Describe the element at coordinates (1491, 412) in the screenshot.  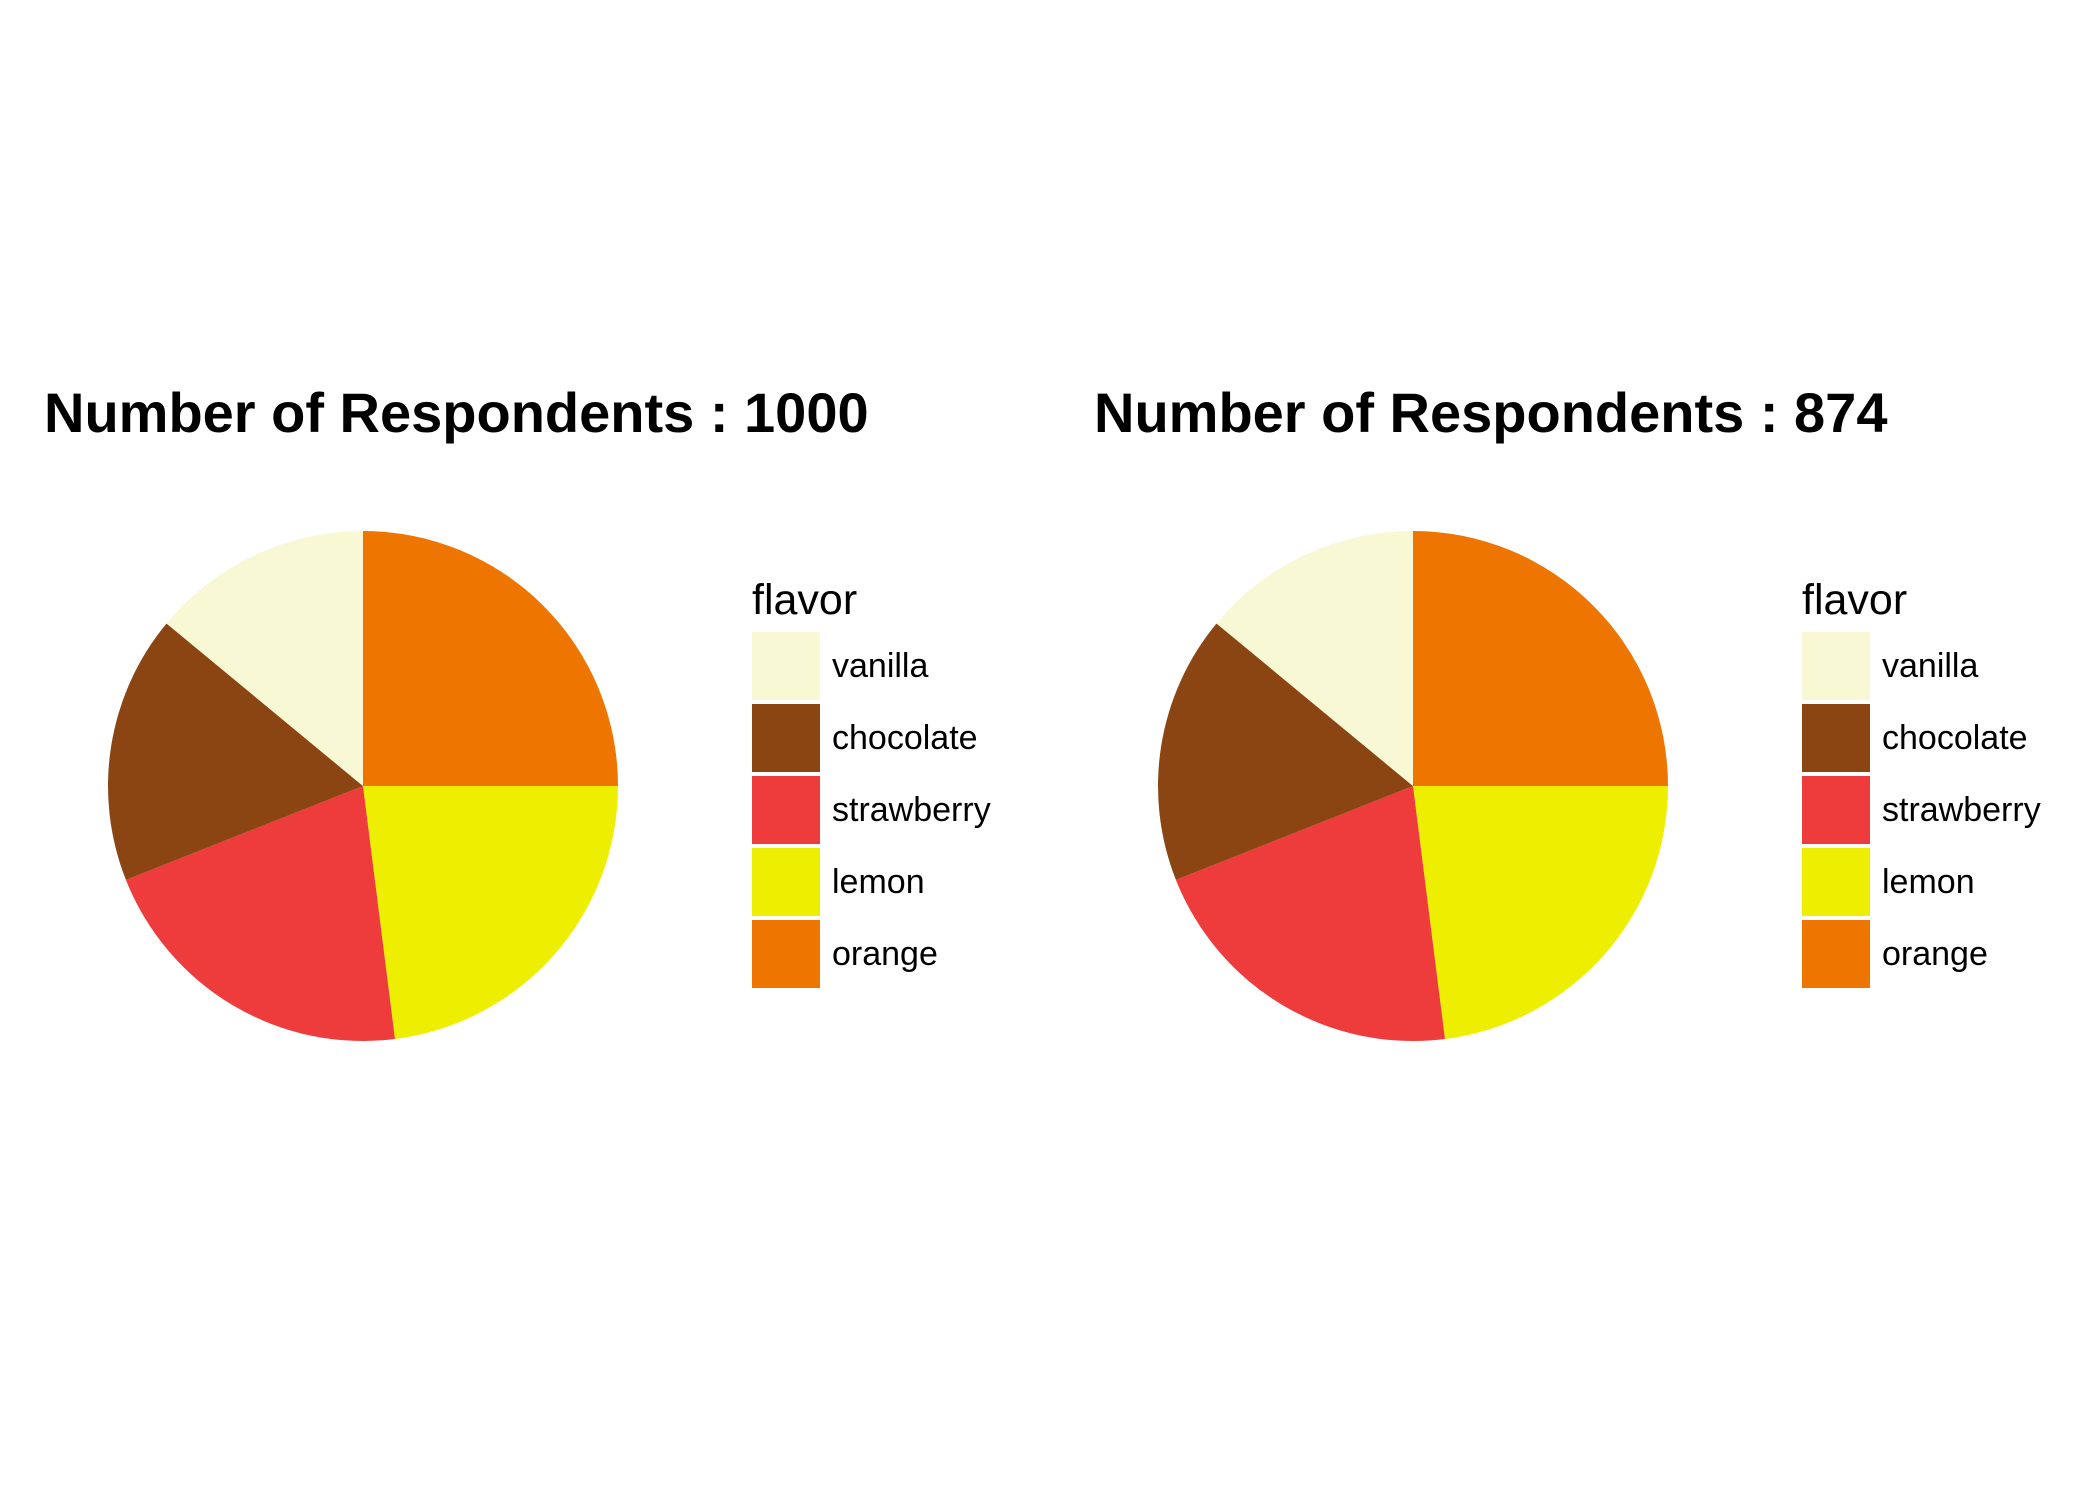
I see `chart-title: Number of Respondents : 874` at that location.